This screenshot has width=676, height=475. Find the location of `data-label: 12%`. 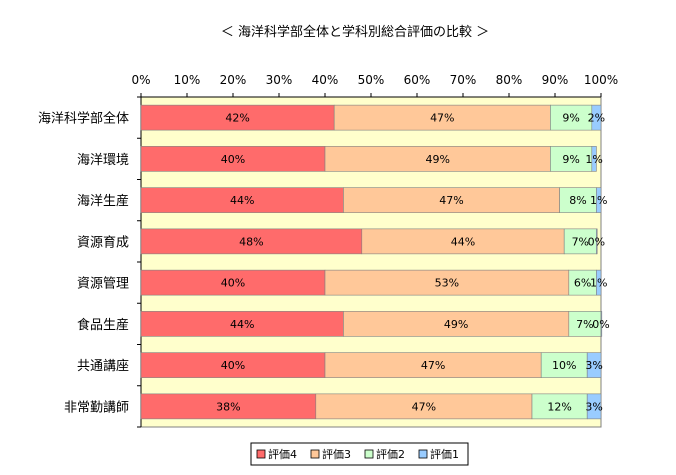

data-label: 12% is located at coordinates (559, 406).